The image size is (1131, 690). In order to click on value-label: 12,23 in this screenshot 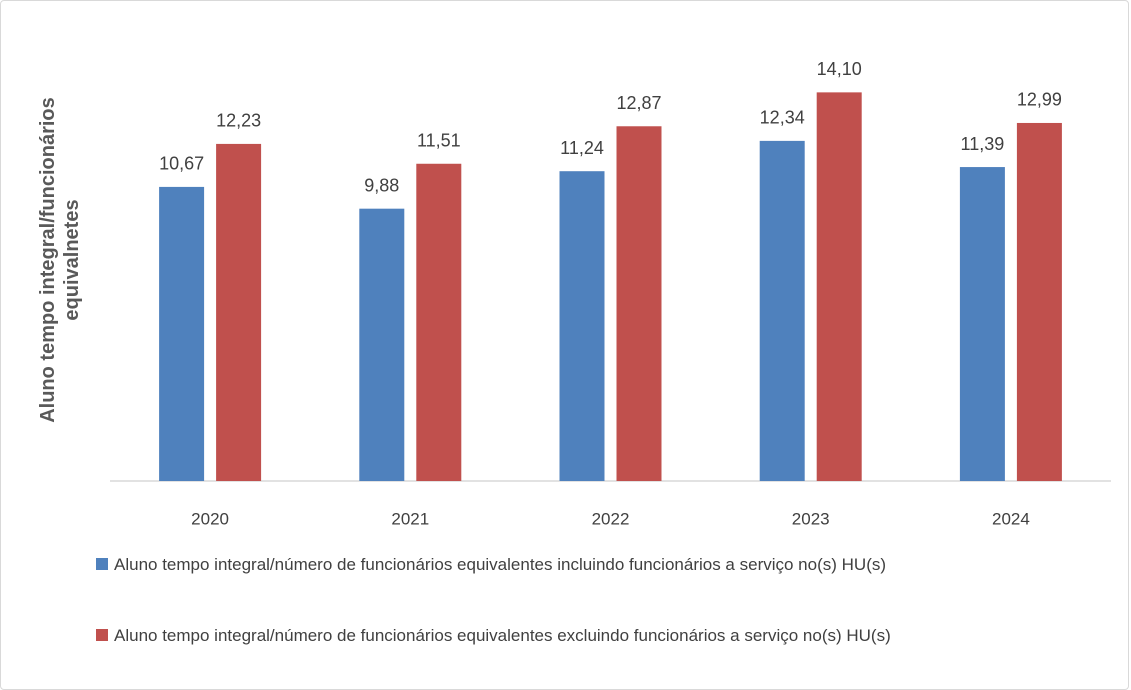, I will do `click(238, 121)`.